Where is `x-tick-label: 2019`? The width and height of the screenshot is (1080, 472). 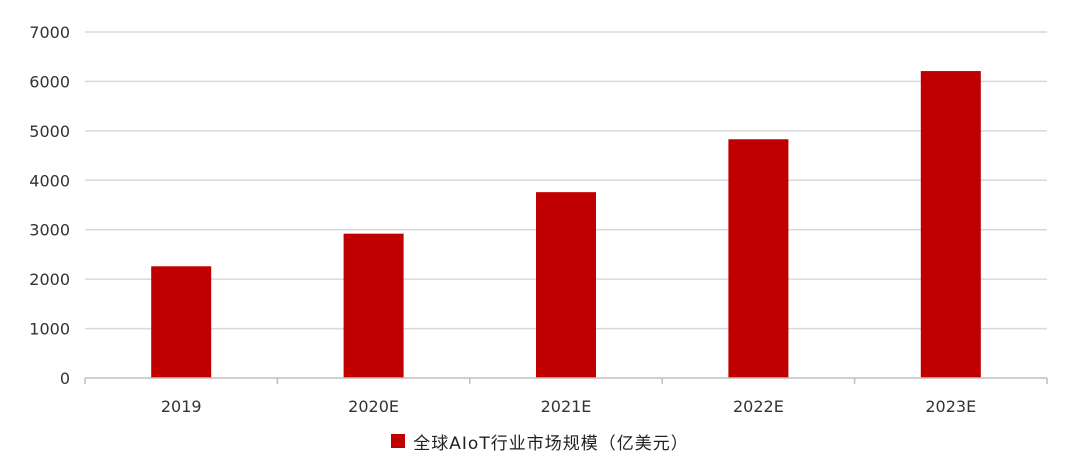
x-tick-label: 2019 is located at coordinates (181, 406).